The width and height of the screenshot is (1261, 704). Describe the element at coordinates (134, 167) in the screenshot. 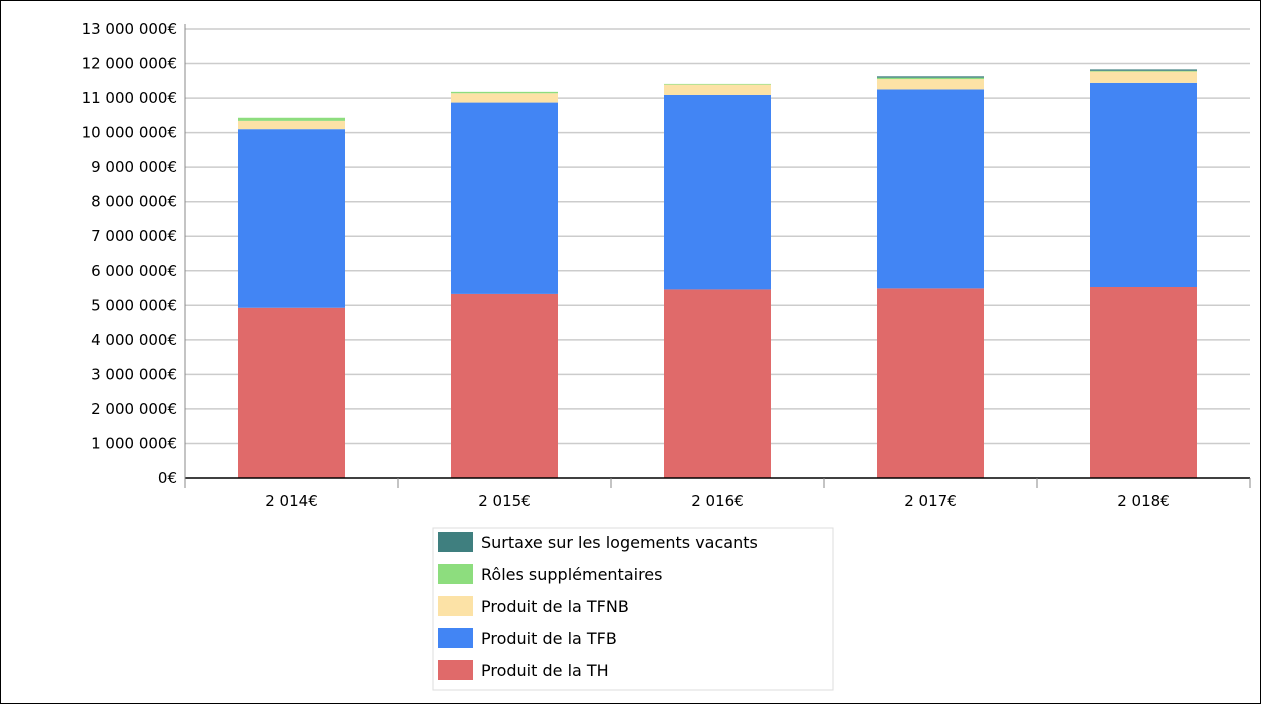

I see `y-tick-label: 9 000 000€` at that location.